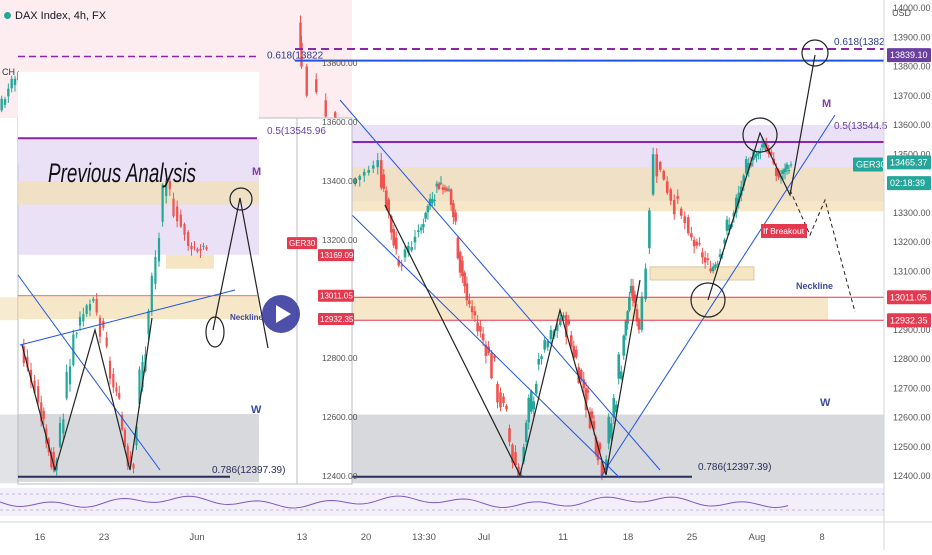 Image resolution: width=932 pixels, height=555 pixels. I want to click on x-tick-label: 20, so click(366, 537).